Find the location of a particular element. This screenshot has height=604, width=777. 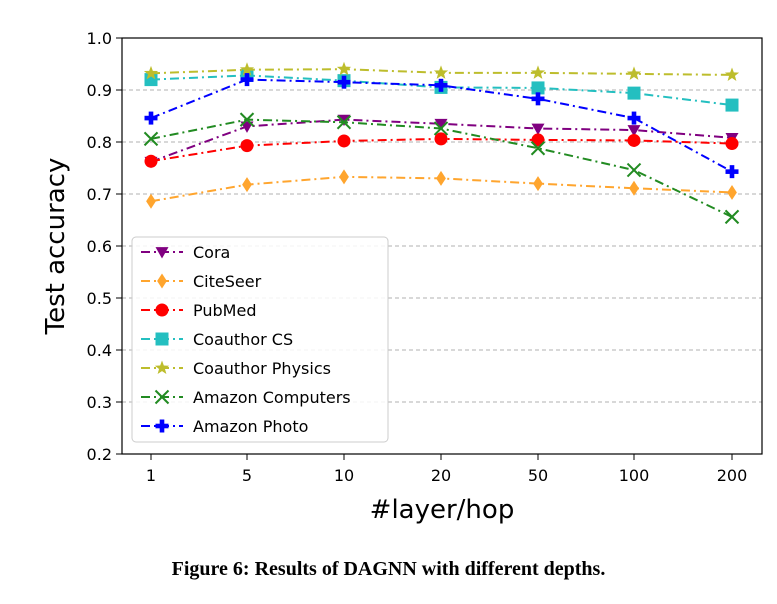

series-amazon-computers is located at coordinates (441, 168).